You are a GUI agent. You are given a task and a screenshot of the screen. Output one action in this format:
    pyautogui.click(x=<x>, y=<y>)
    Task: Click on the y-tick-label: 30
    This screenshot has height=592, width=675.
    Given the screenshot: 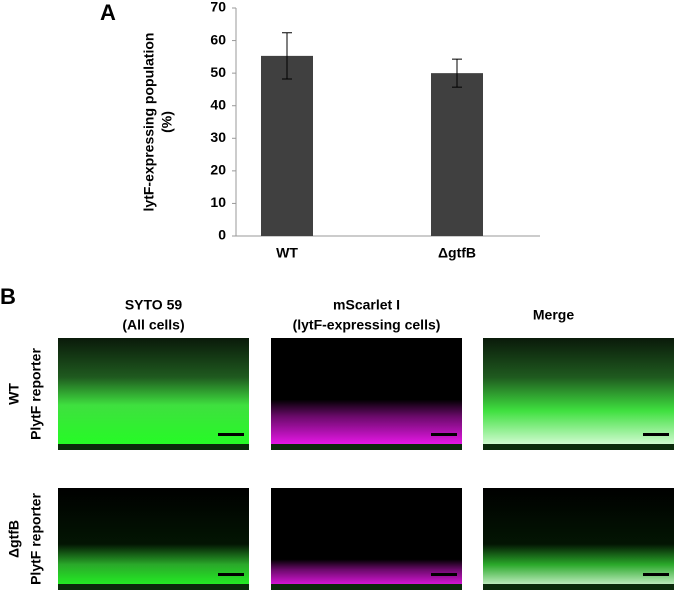 What is the action you would take?
    pyautogui.click(x=218, y=137)
    